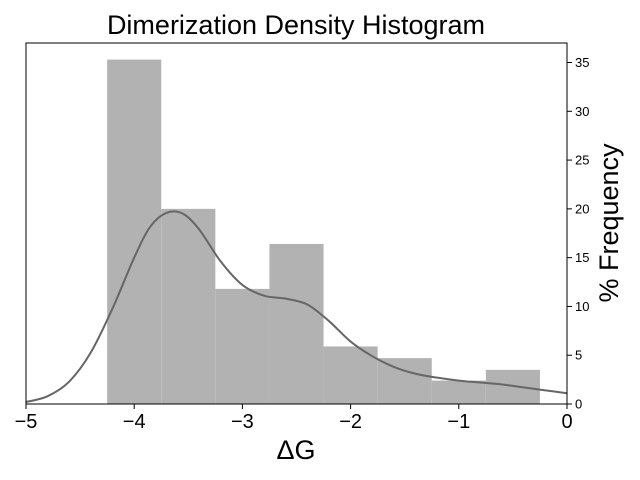 Image resolution: width=640 pixels, height=480 pixels. I want to click on x-axis-label: ΔG, so click(295, 450).